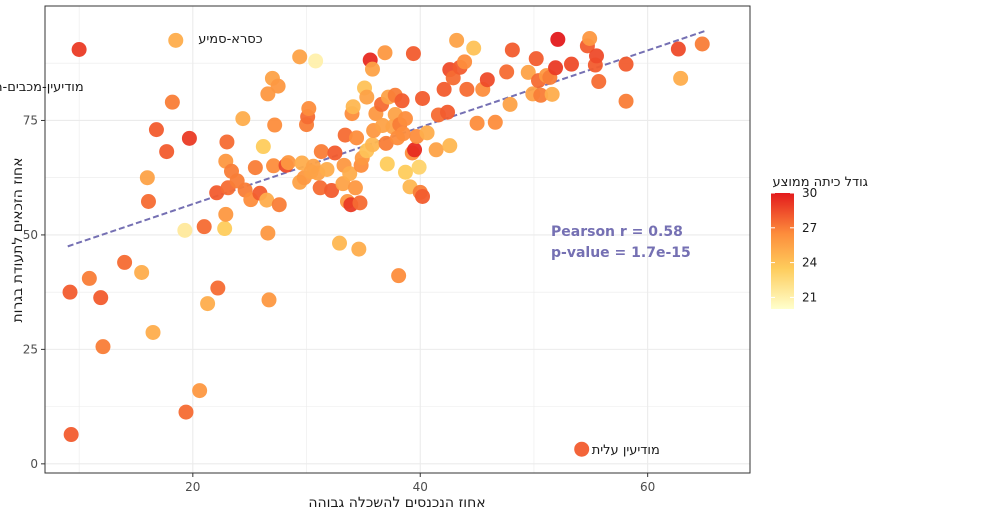  Describe the element at coordinates (809, 193) in the screenshot. I see `legend-tick-label: 30` at that location.